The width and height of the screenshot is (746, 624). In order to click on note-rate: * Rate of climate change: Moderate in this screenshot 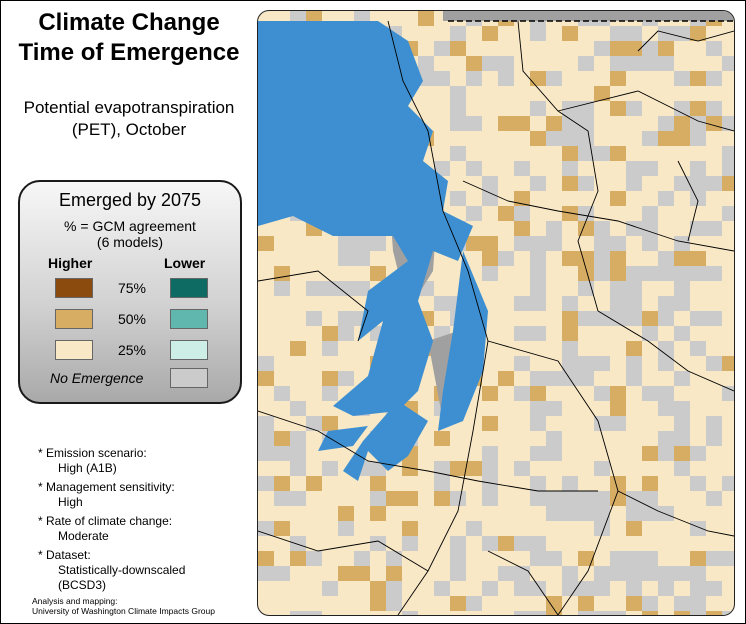, I will do `click(105, 528)`.